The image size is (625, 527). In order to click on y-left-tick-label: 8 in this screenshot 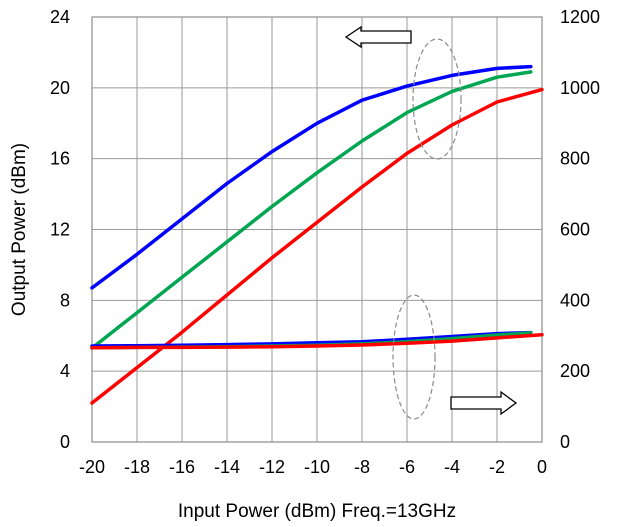, I will do `click(65, 300)`.